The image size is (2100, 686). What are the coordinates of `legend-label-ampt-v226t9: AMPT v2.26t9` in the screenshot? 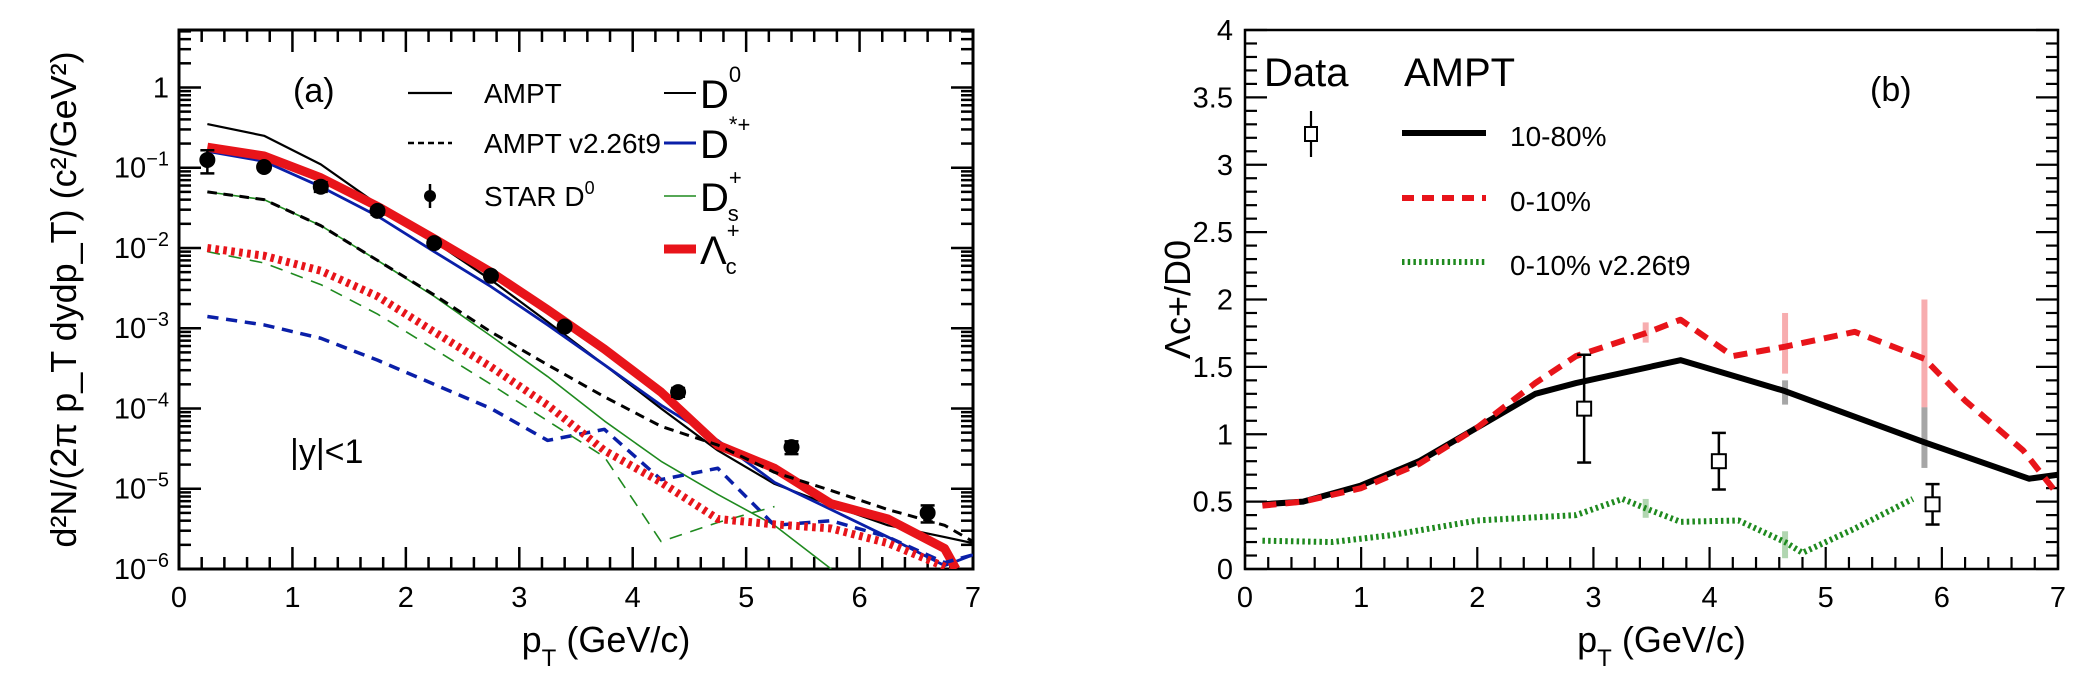 It's located at (572, 143).